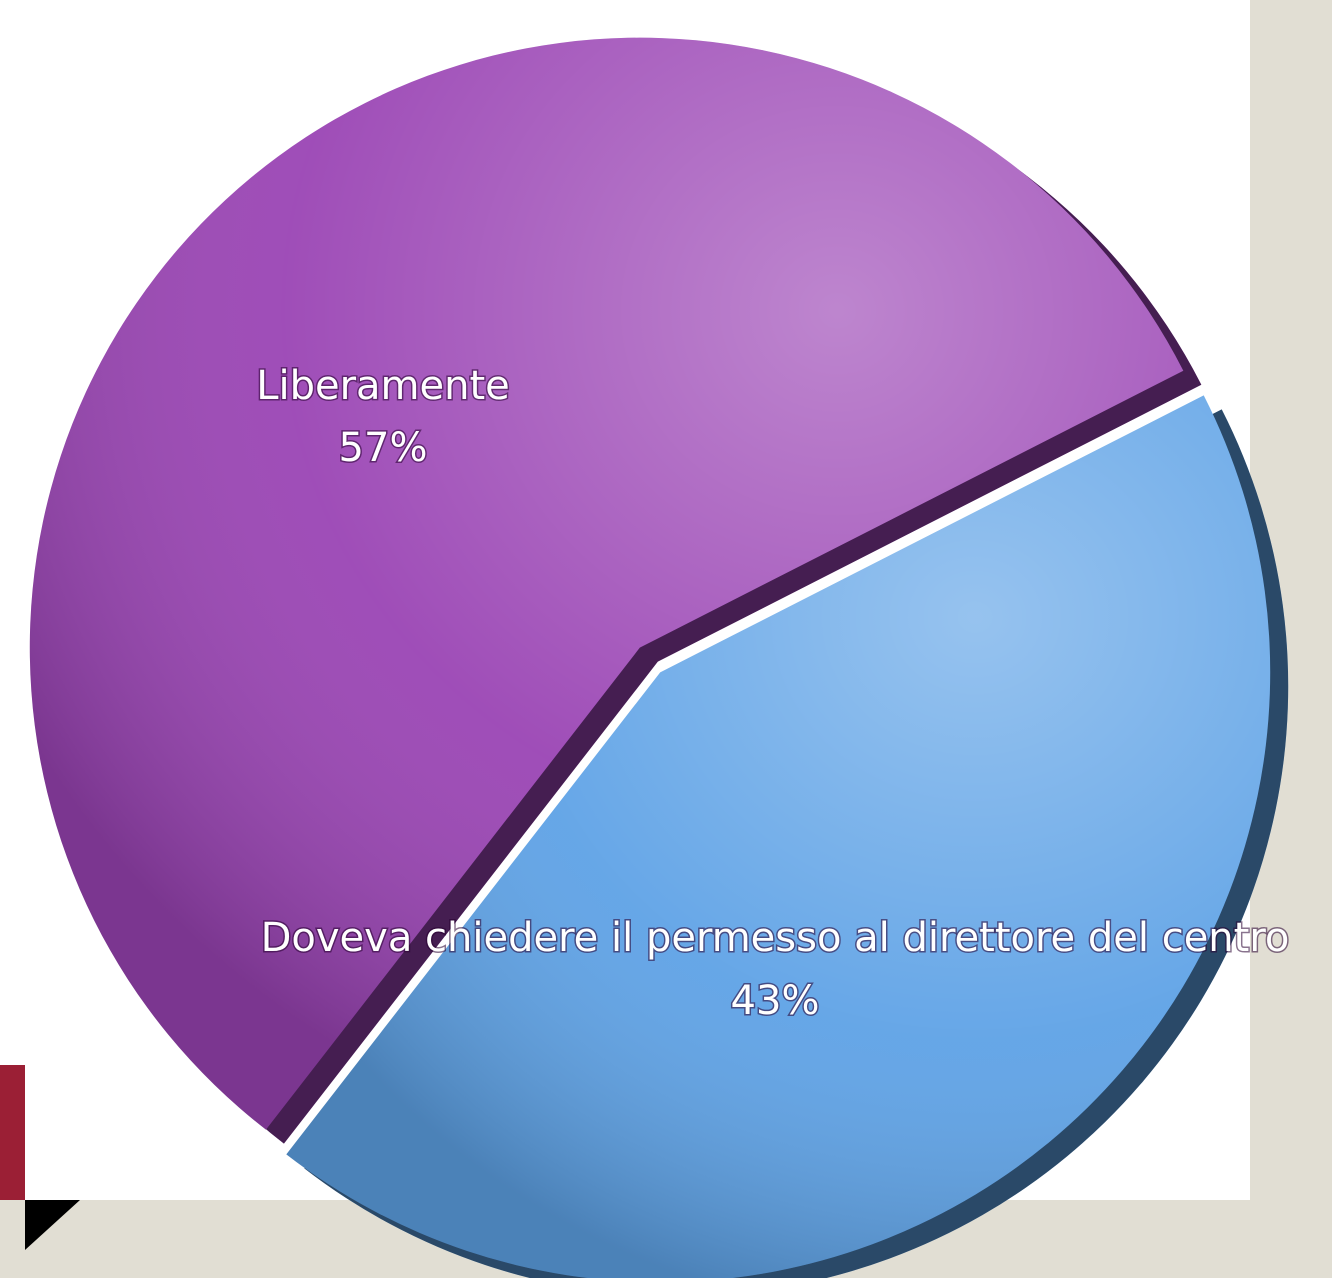 Image resolution: width=1332 pixels, height=1278 pixels. What do you see at coordinates (52, 1225) in the screenshot?
I see `accent-triangle` at bounding box center [52, 1225].